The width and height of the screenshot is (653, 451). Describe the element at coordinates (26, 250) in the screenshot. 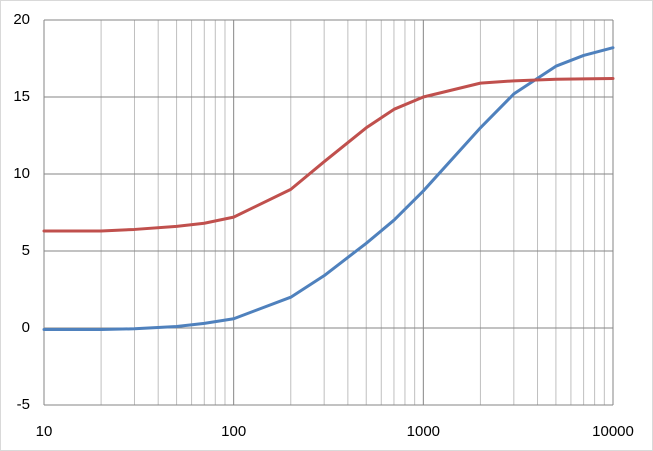

I see `y-tick-label: 5` at that location.